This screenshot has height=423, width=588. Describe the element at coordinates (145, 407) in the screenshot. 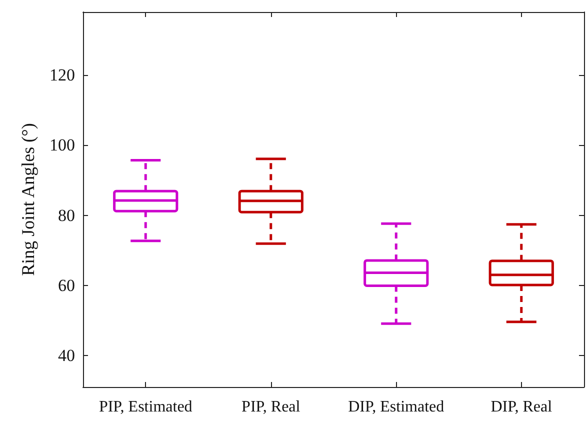

I see `x-tick-label: PIP, Estimated` at that location.